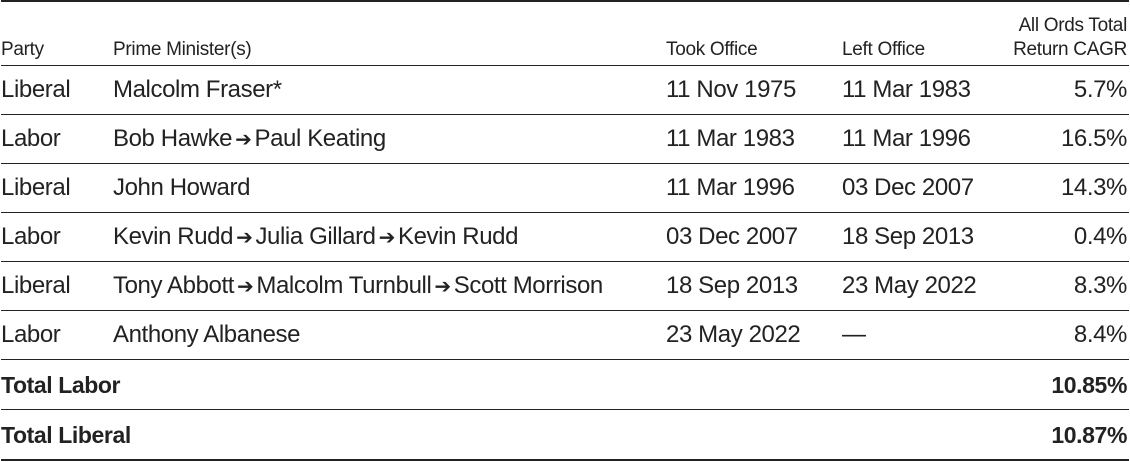  What do you see at coordinates (1089, 434) in the screenshot?
I see `total-value: 10.87%` at bounding box center [1089, 434].